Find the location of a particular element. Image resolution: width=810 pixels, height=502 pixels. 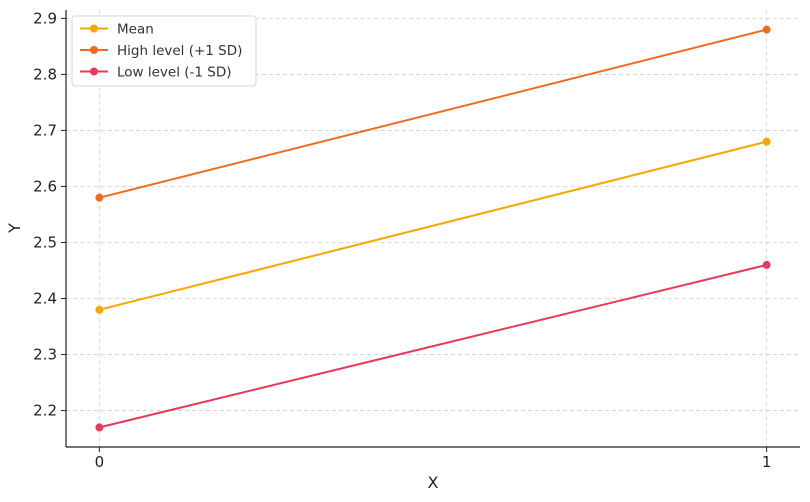

x-tick-label: 0 is located at coordinates (100, 462).